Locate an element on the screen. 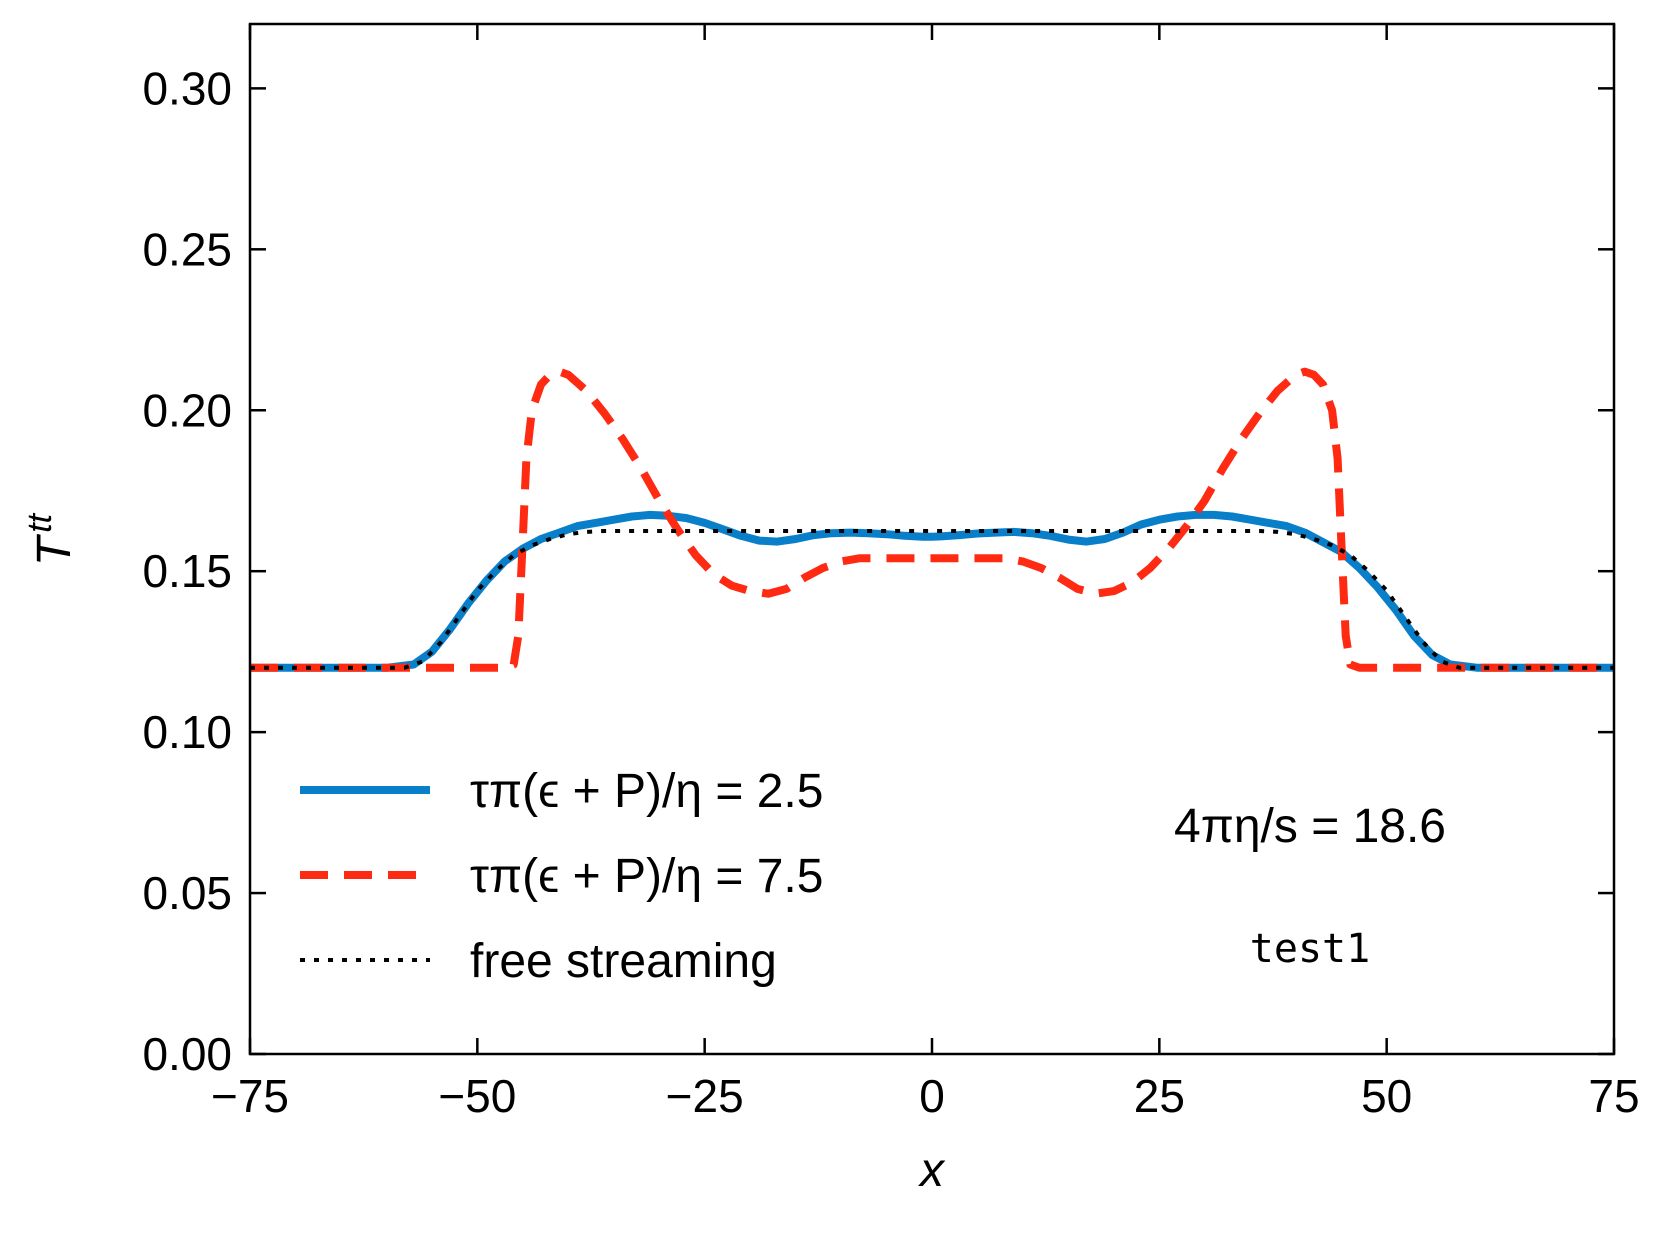  y-tick-label: 0.00 is located at coordinates (187, 1054).